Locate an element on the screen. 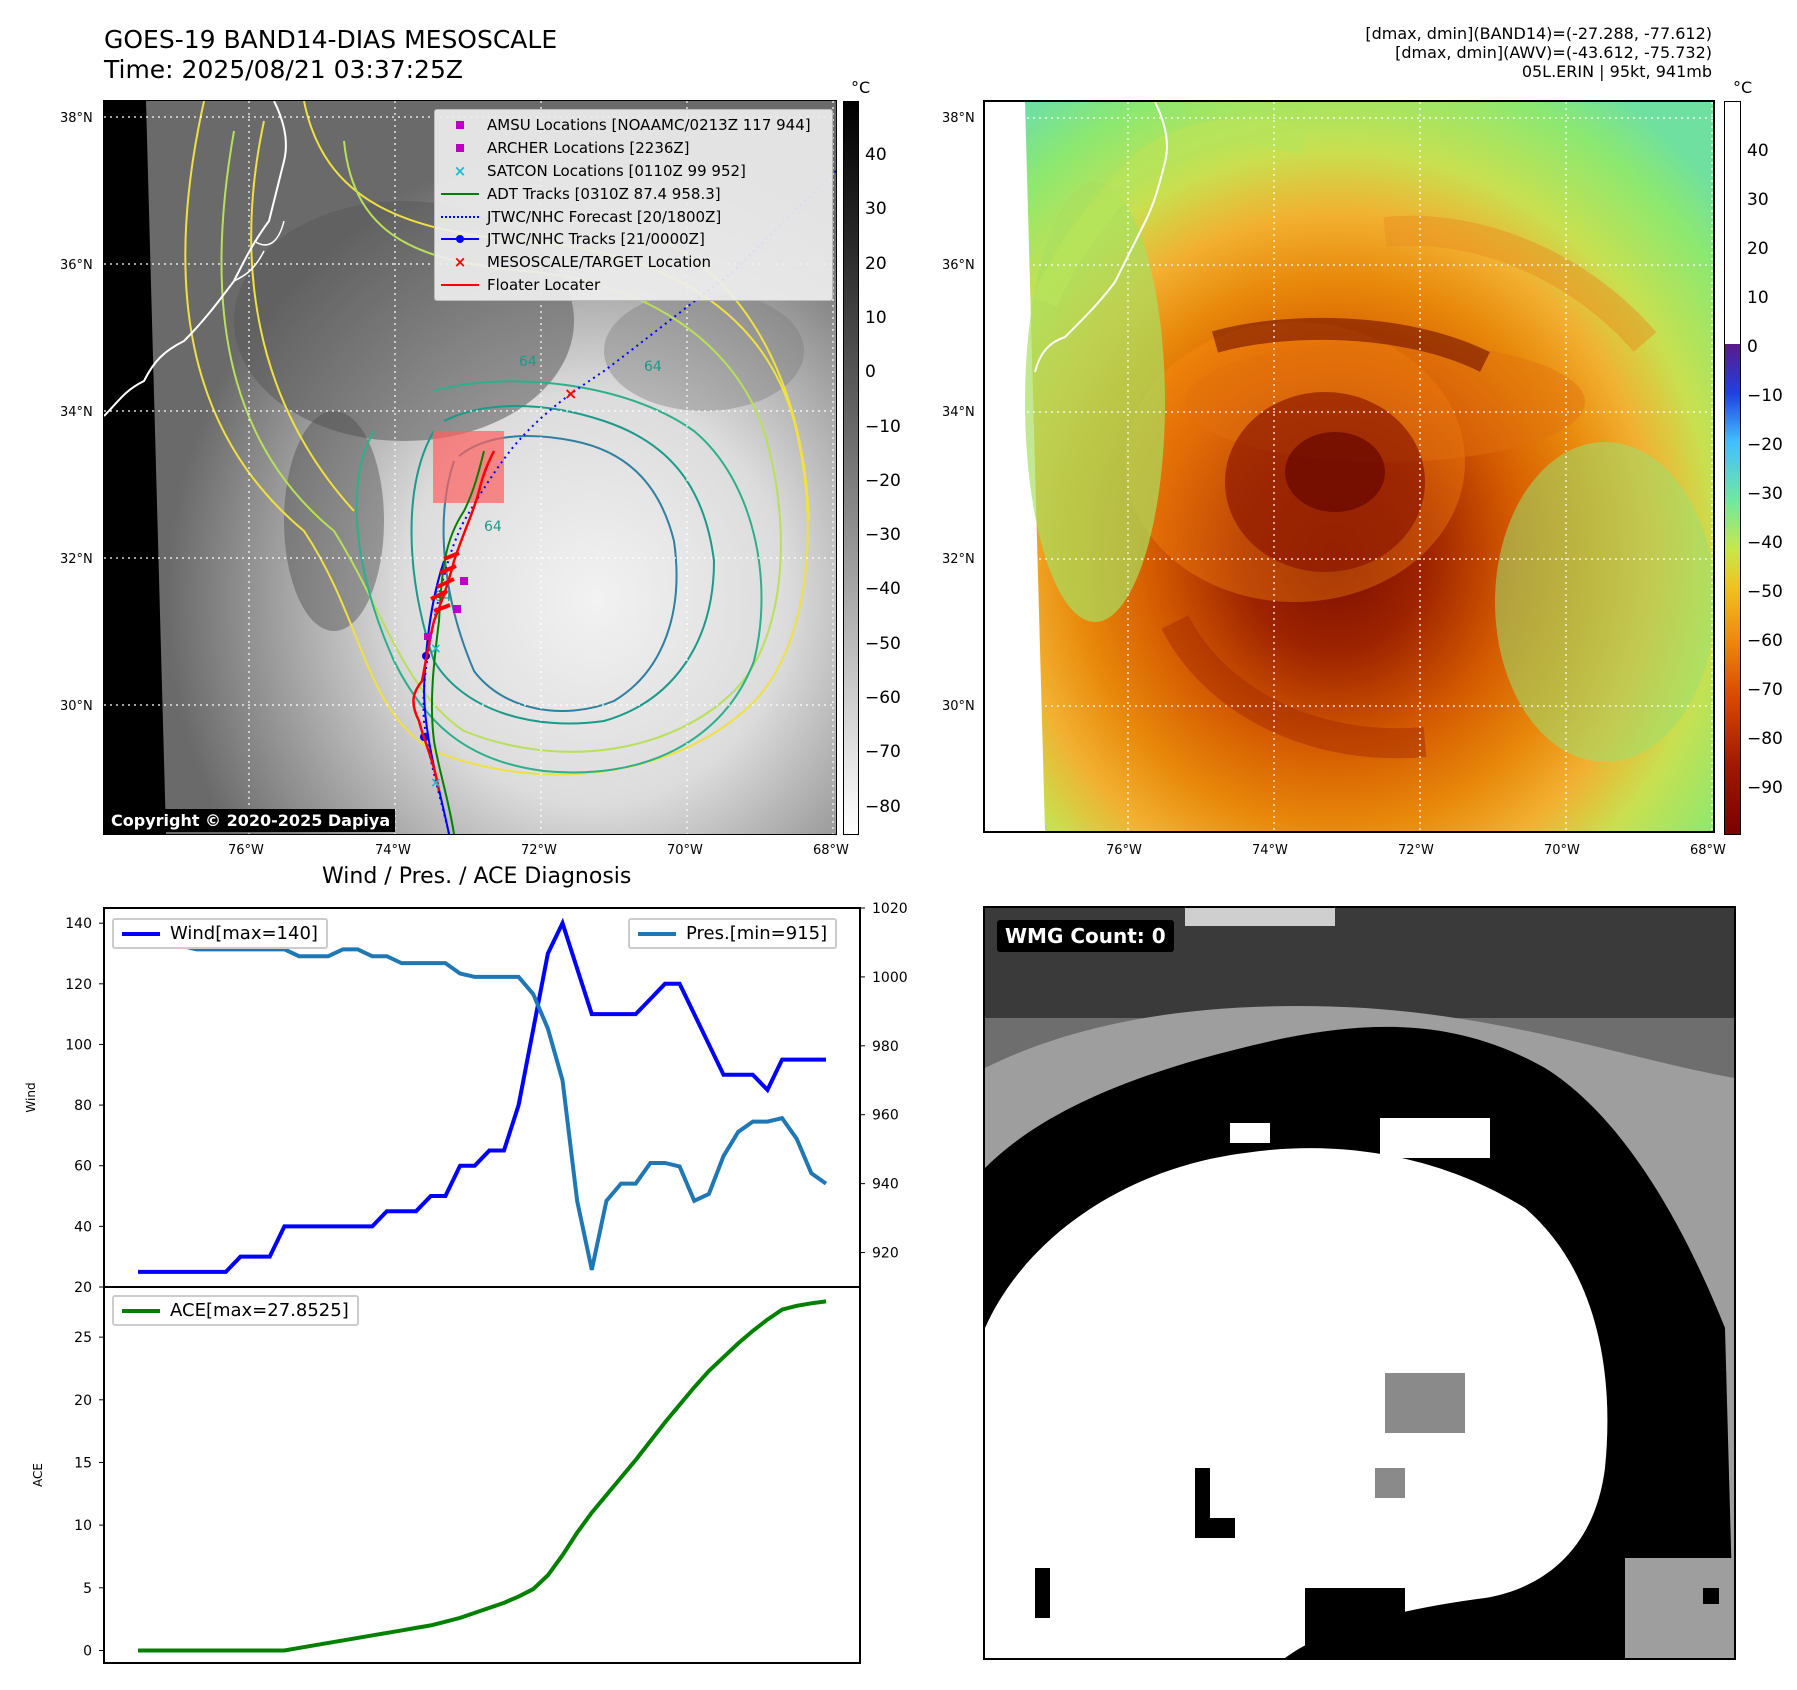 This screenshot has height=1690, width=1797. legend-item-floater: Floater Locater is located at coordinates (633, 285).